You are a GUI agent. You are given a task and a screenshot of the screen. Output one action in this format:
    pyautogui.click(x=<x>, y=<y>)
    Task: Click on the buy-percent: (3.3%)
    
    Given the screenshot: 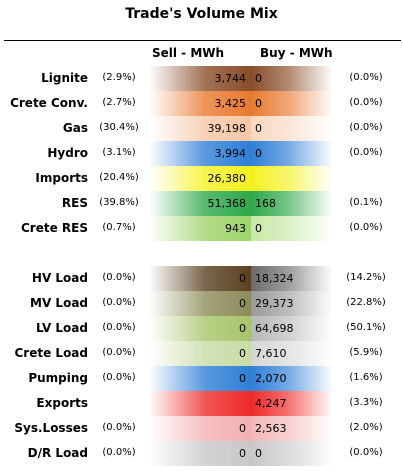 What is the action you would take?
    pyautogui.click(x=366, y=402)
    